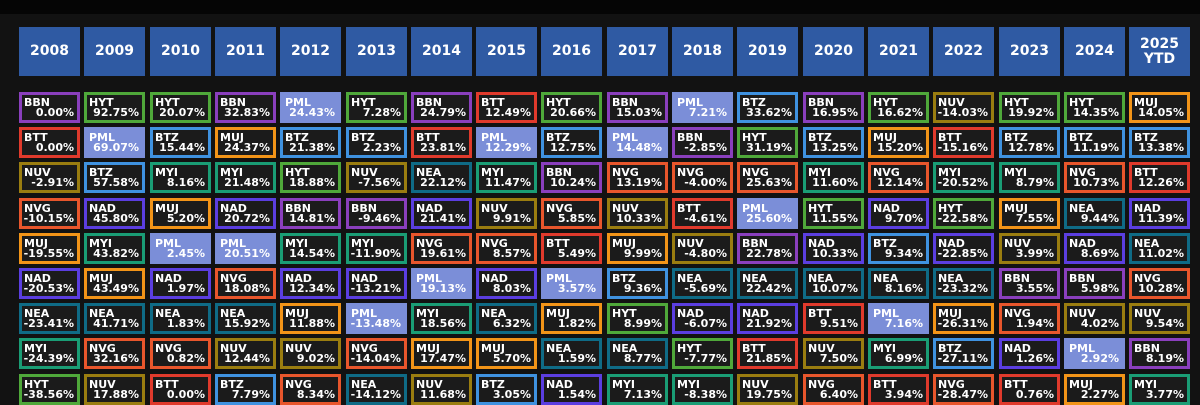 This screenshot has width=1200, height=405. What do you see at coordinates (833, 107) in the screenshot?
I see `return-cell: BBN 16.95%` at bounding box center [833, 107].